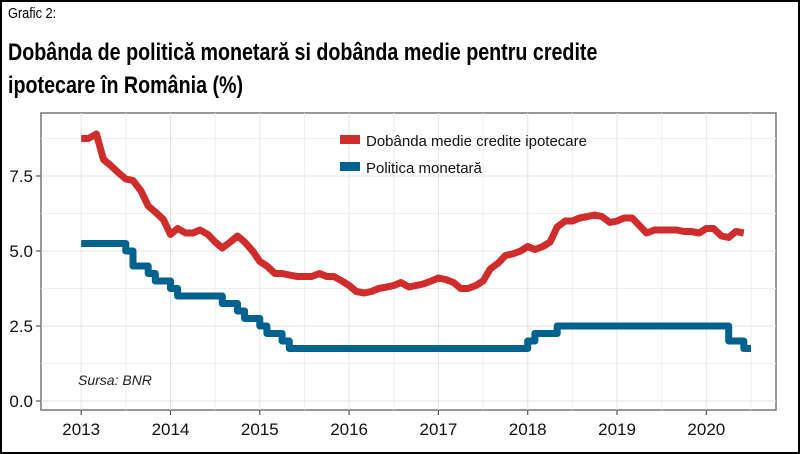  I want to click on x-tick-label: 2013, so click(81, 429).